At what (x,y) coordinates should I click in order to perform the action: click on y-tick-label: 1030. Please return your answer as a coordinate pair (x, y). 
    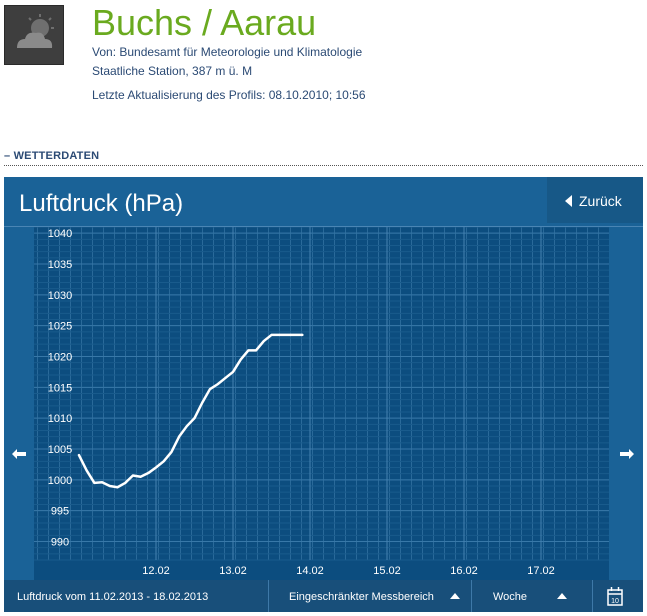
    Looking at the image, I should click on (60, 296).